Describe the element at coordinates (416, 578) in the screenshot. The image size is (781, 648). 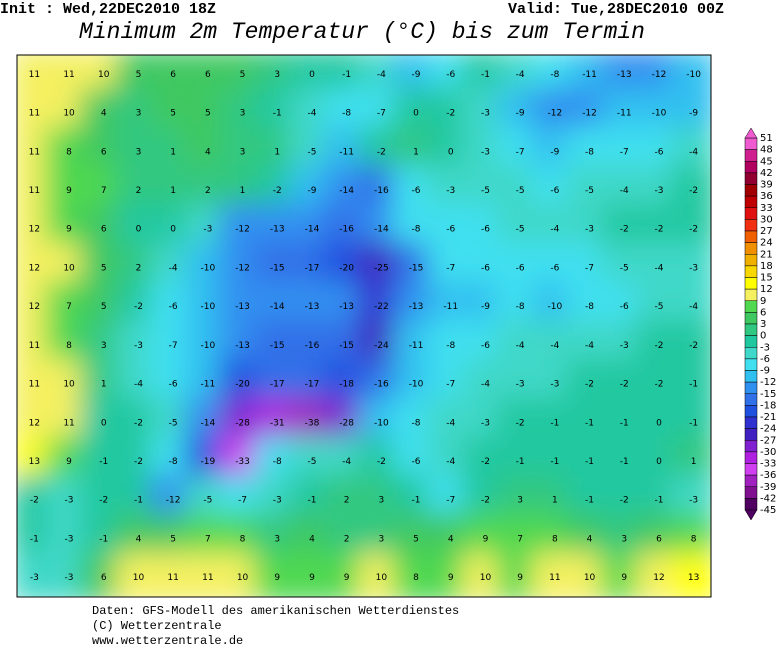
I see `temp-value: 8` at that location.